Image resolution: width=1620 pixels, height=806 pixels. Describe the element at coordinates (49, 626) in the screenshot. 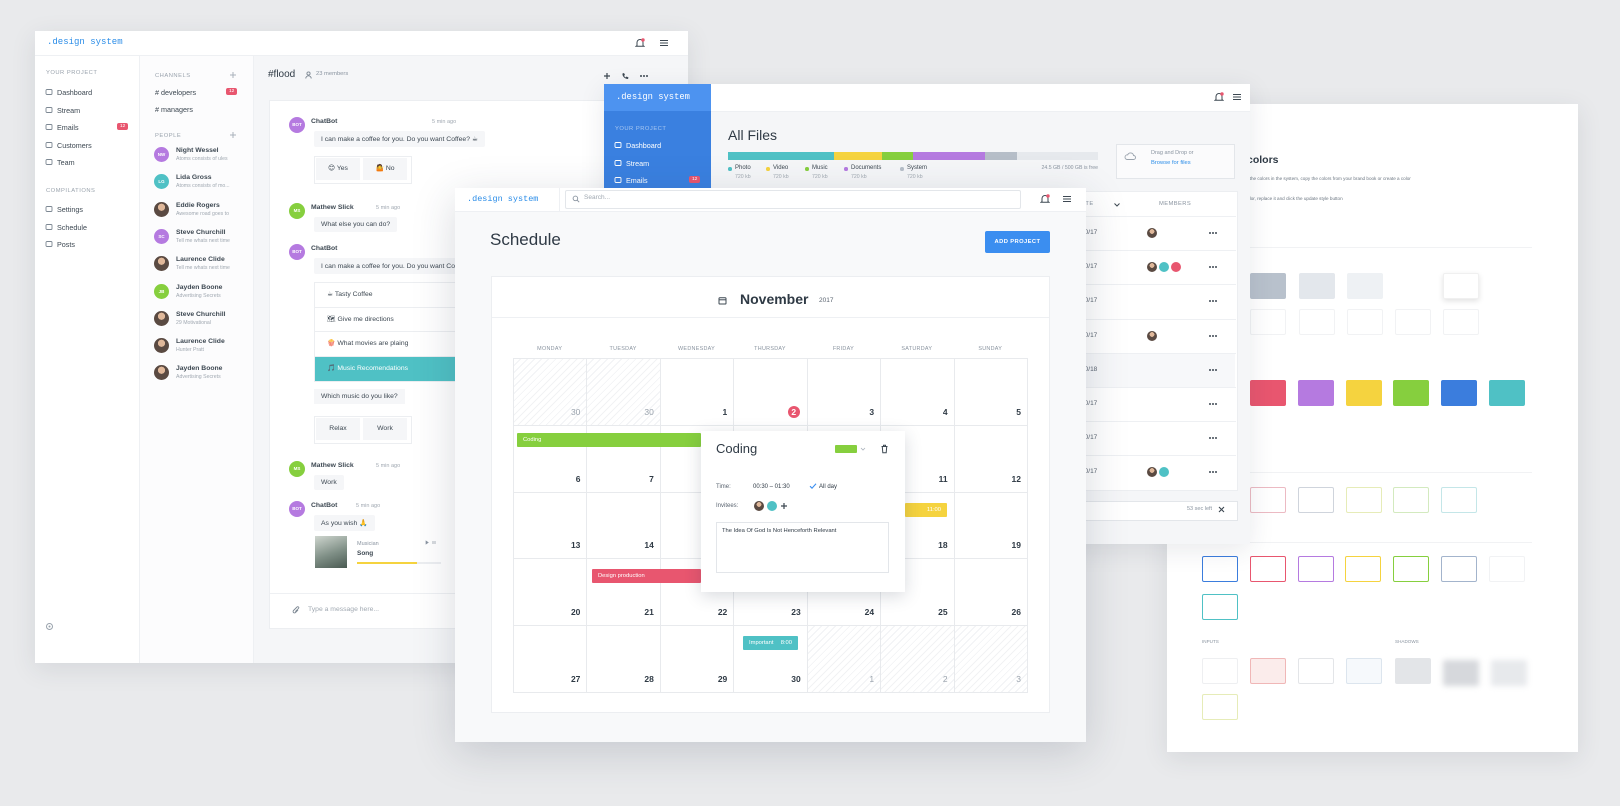

I see `settings-icon` at that location.